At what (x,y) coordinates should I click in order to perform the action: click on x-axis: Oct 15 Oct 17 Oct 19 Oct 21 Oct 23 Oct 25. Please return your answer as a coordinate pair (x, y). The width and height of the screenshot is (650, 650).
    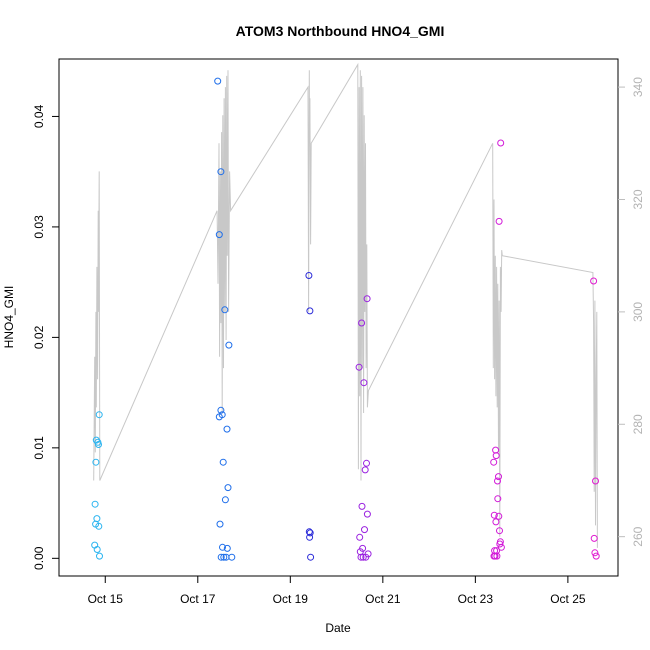
    Looking at the image, I should click on (337, 590).